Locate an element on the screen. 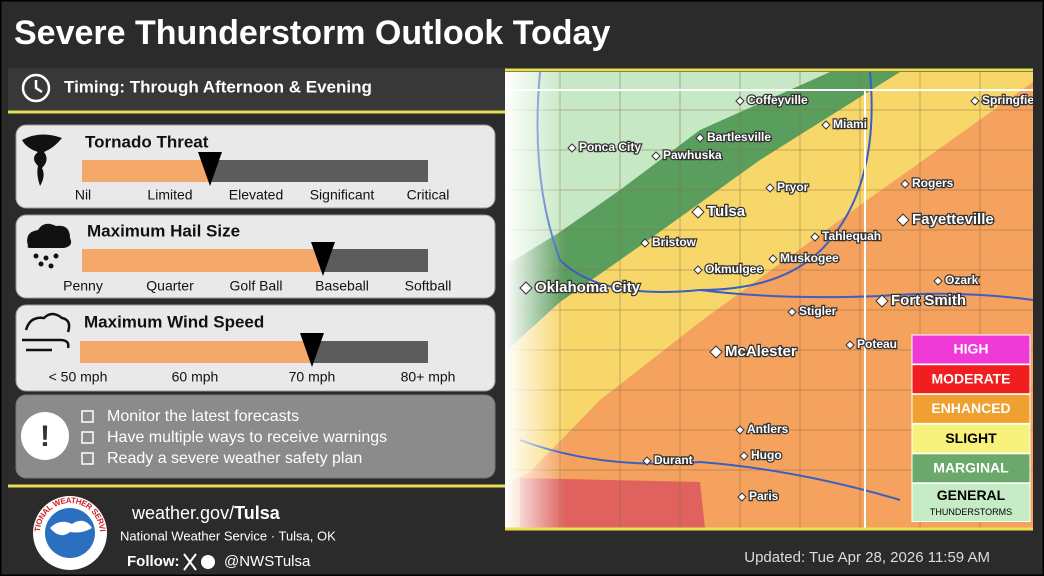 The image size is (1044, 576). city-label: Fort Smith is located at coordinates (928, 300).